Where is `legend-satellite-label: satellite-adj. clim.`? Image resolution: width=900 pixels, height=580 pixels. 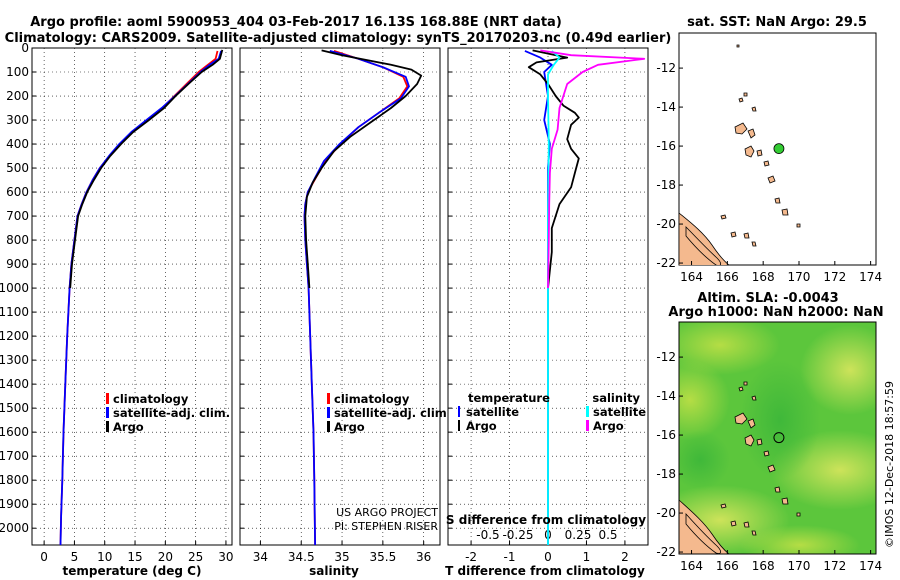
legend-satellite-label: satellite-adj. clim. is located at coordinates (171, 413).